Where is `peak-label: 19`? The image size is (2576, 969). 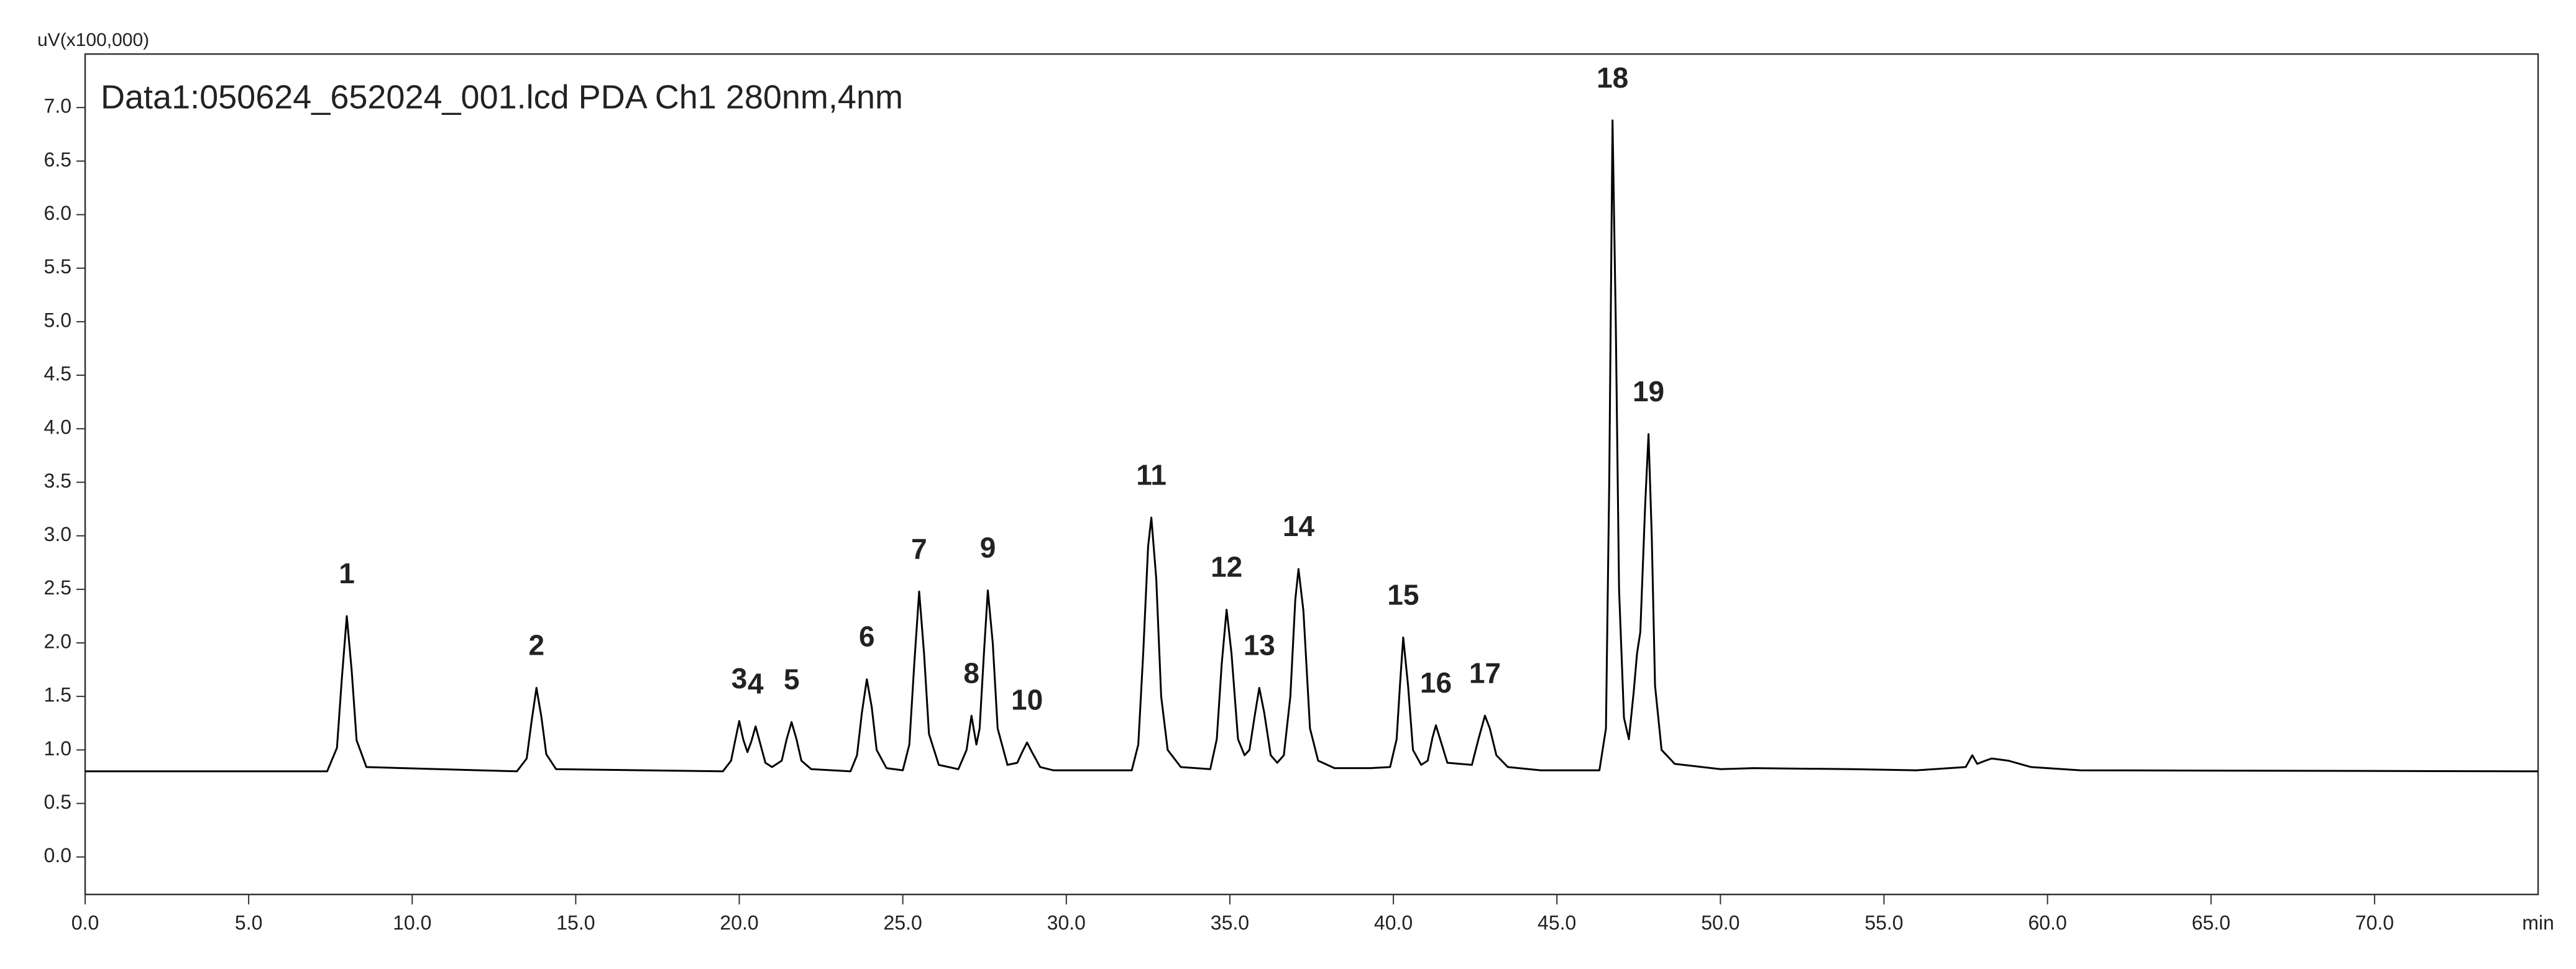
peak-label: 19 is located at coordinates (1648, 391).